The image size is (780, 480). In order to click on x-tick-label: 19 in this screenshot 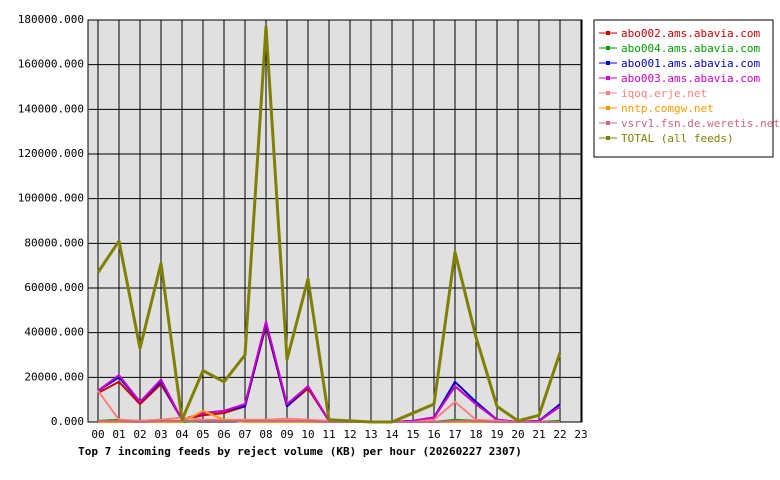, I will do `click(496, 434)`.